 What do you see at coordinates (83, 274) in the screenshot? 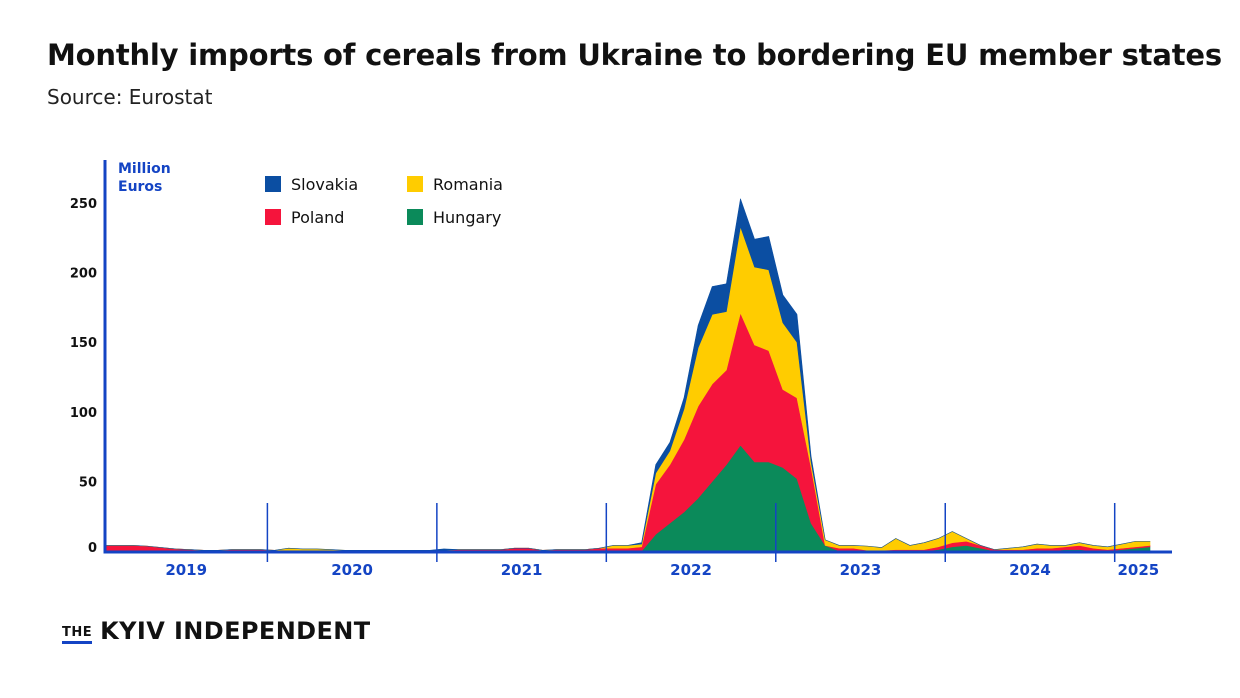
I see `y-tick-200: 200` at bounding box center [83, 274].